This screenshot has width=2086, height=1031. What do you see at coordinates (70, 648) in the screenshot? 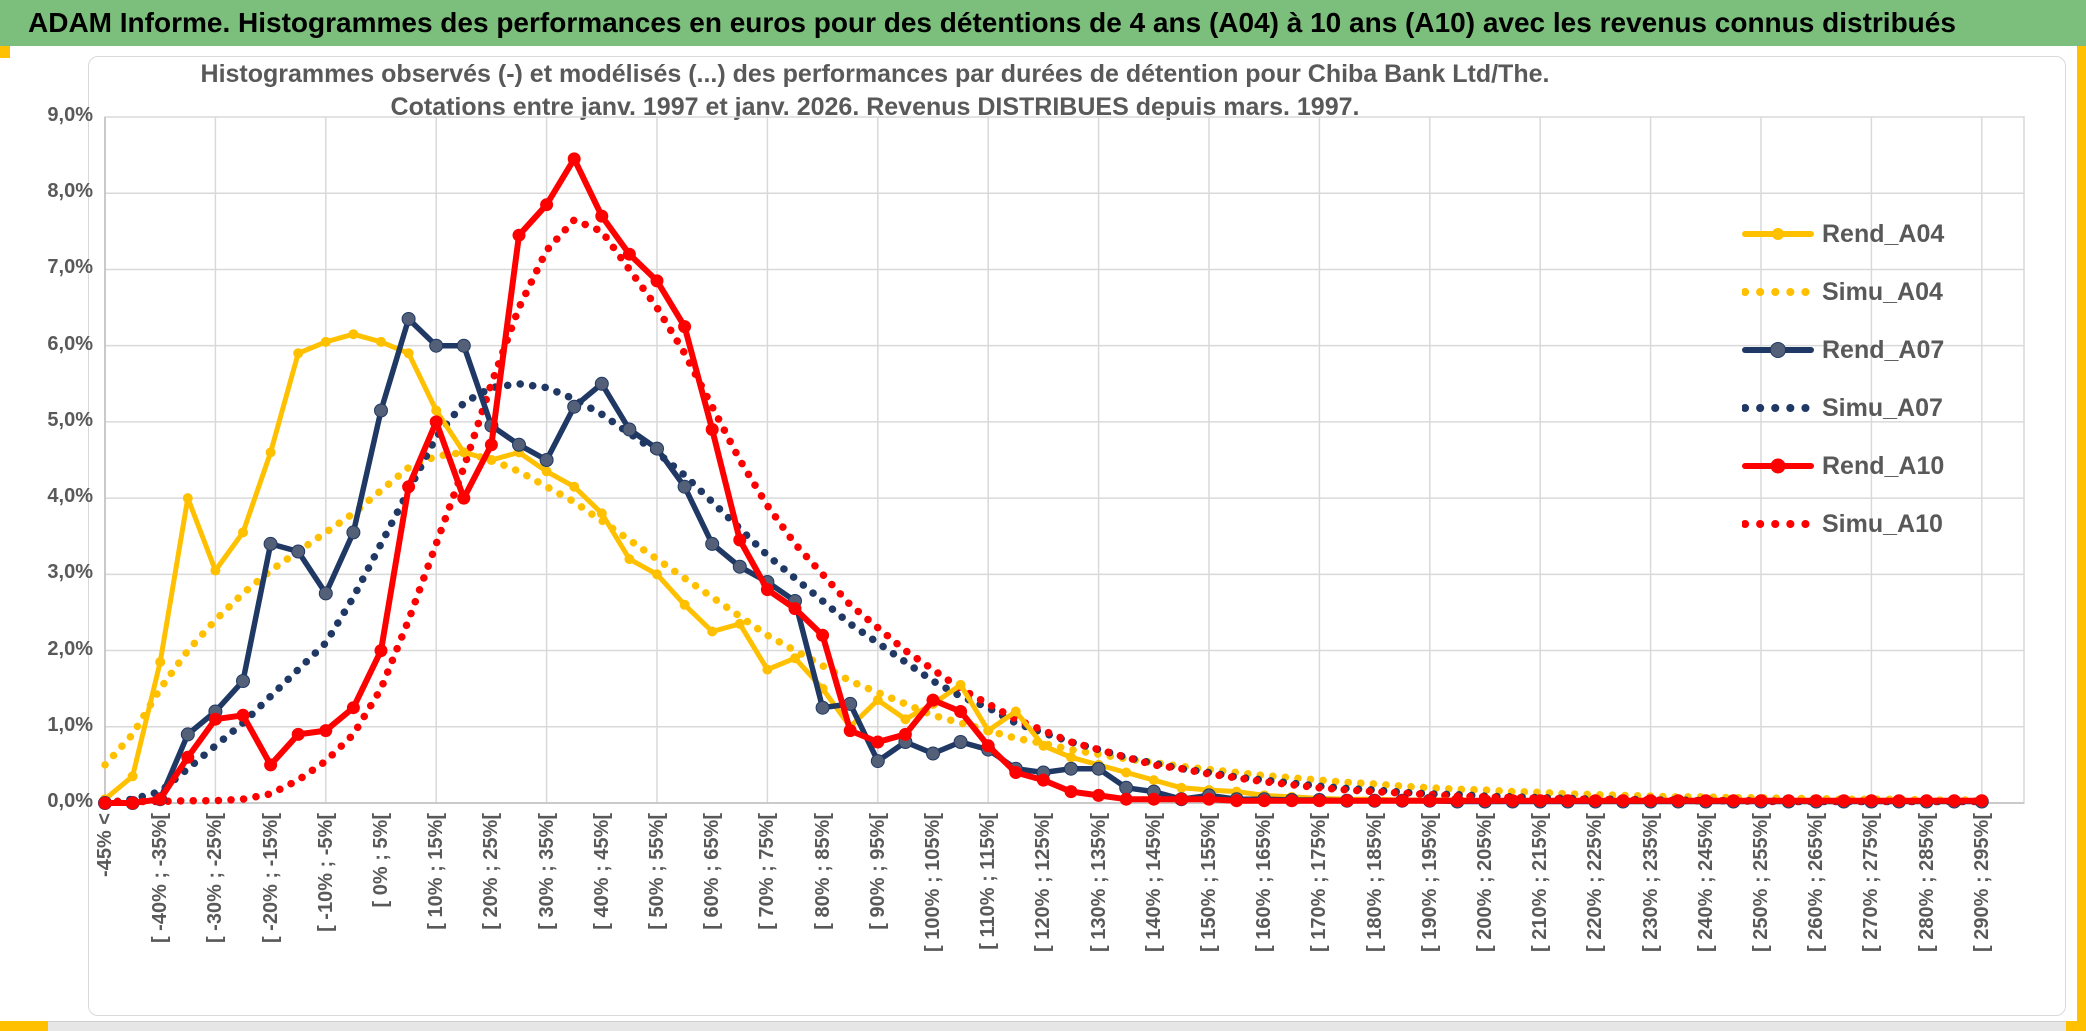
I see `y-tick-label: 2,0%` at bounding box center [70, 648].